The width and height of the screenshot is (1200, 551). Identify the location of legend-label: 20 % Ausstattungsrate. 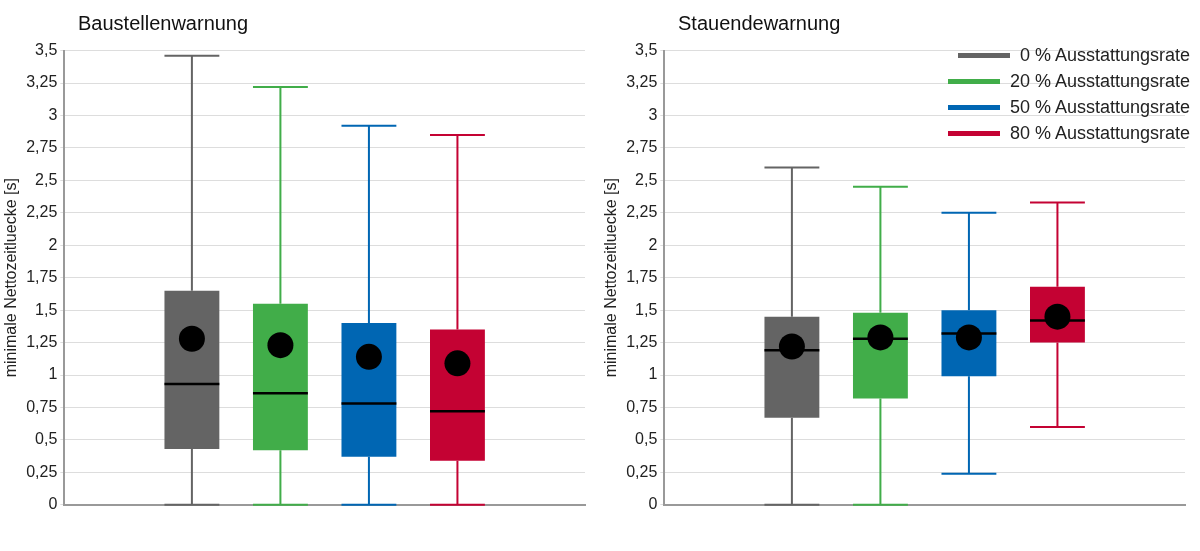
(1099, 81).